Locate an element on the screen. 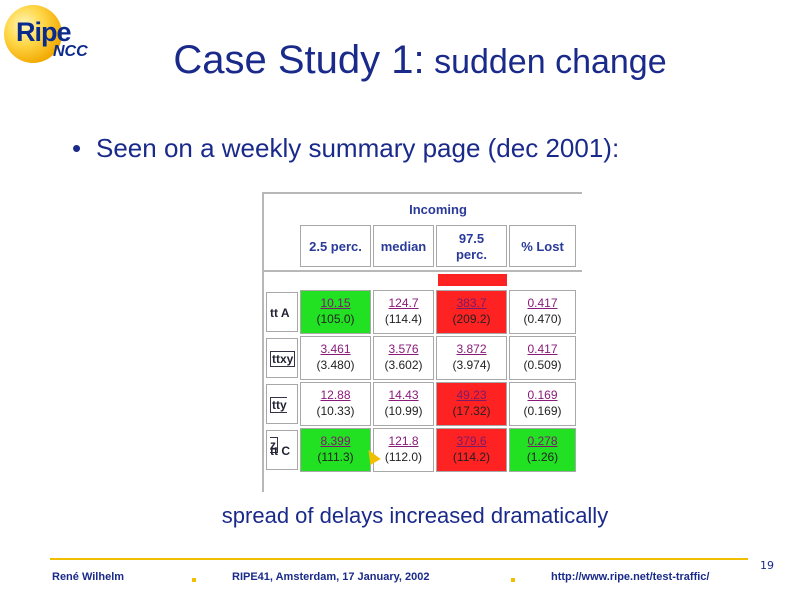 The image size is (800, 600). table-cell: 49.23 (17.32) is located at coordinates (471, 404).